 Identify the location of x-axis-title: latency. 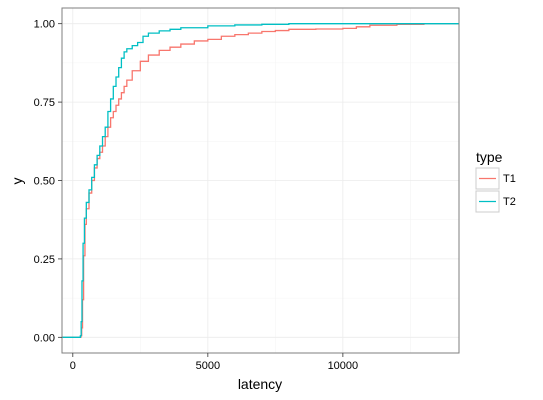
(260, 384).